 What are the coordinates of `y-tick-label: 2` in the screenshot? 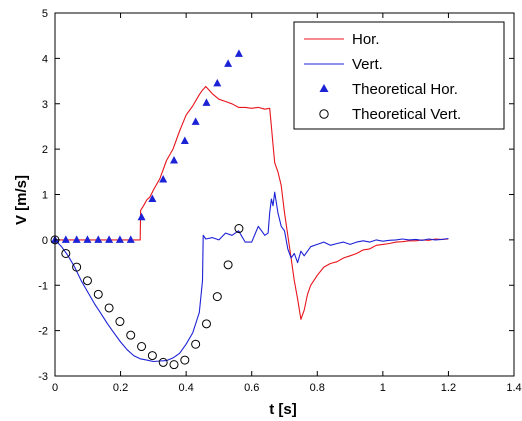 It's located at (45, 150).